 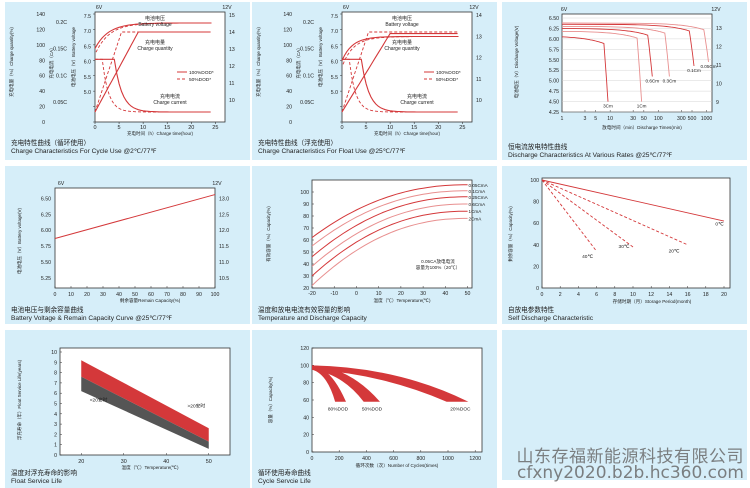 What do you see at coordinates (167, 128) in the screenshot?
I see `x-tick-label: 15` at bounding box center [167, 128].